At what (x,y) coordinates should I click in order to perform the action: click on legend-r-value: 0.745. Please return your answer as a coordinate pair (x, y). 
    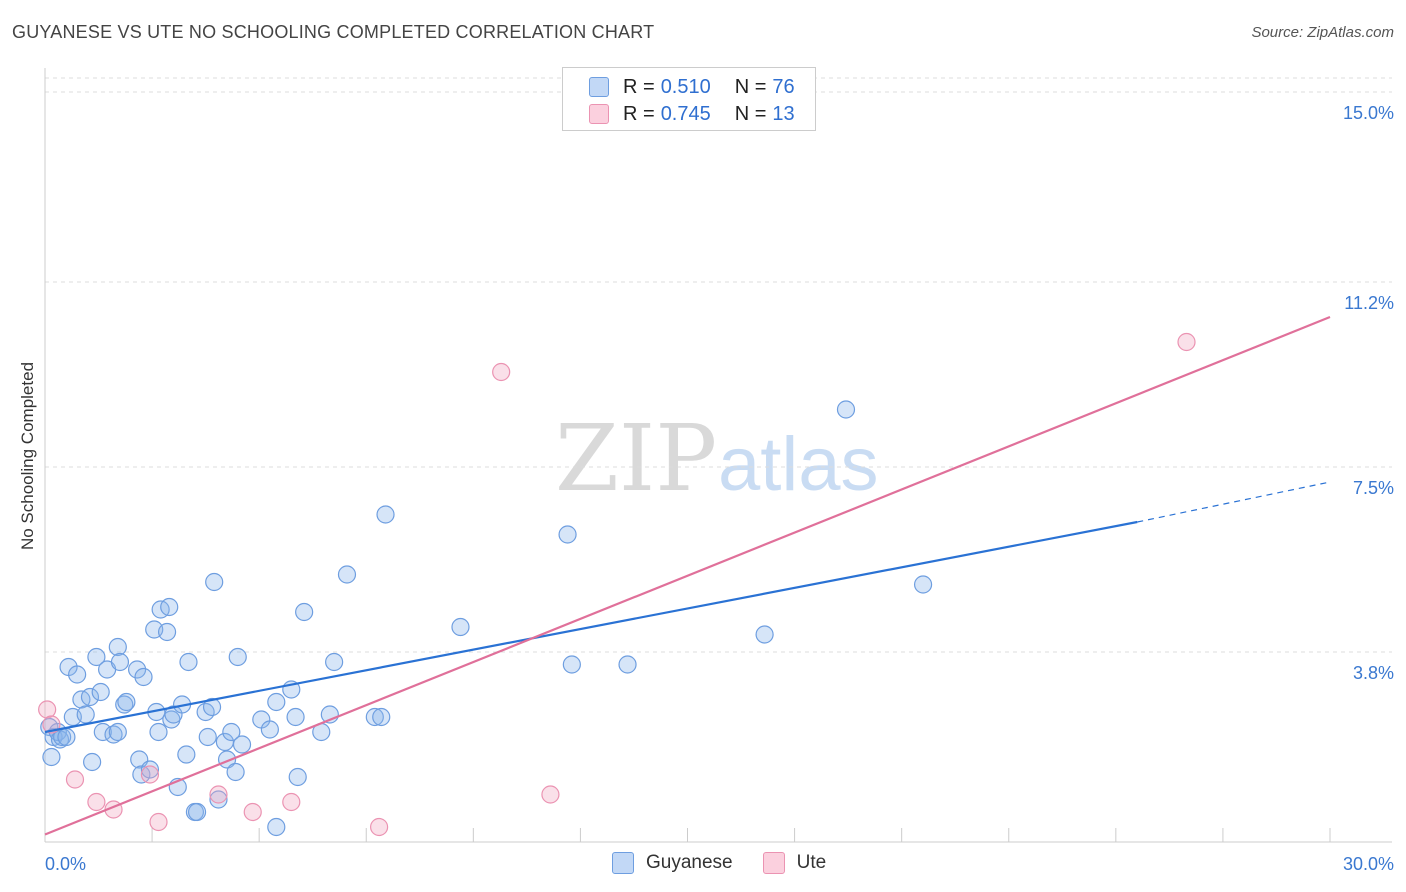
    Looking at the image, I should click on (685, 113).